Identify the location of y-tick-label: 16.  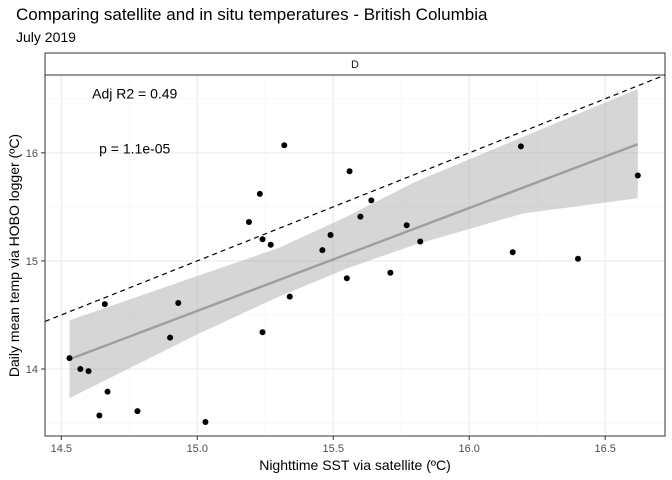
(32, 154).